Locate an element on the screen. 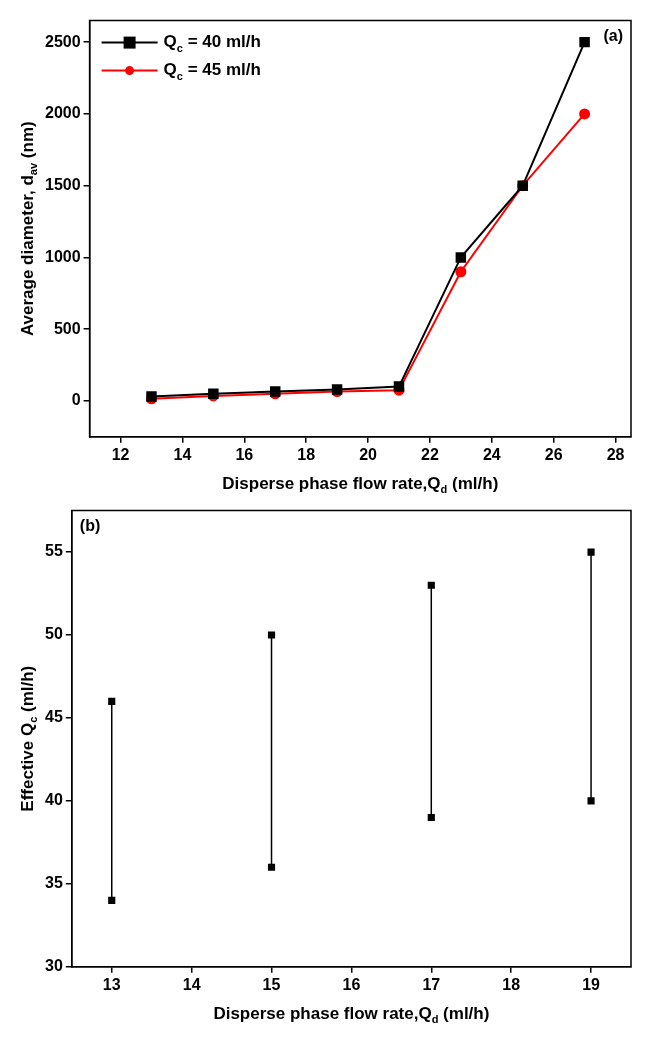  y-tick-label: 30 is located at coordinates (54, 966).